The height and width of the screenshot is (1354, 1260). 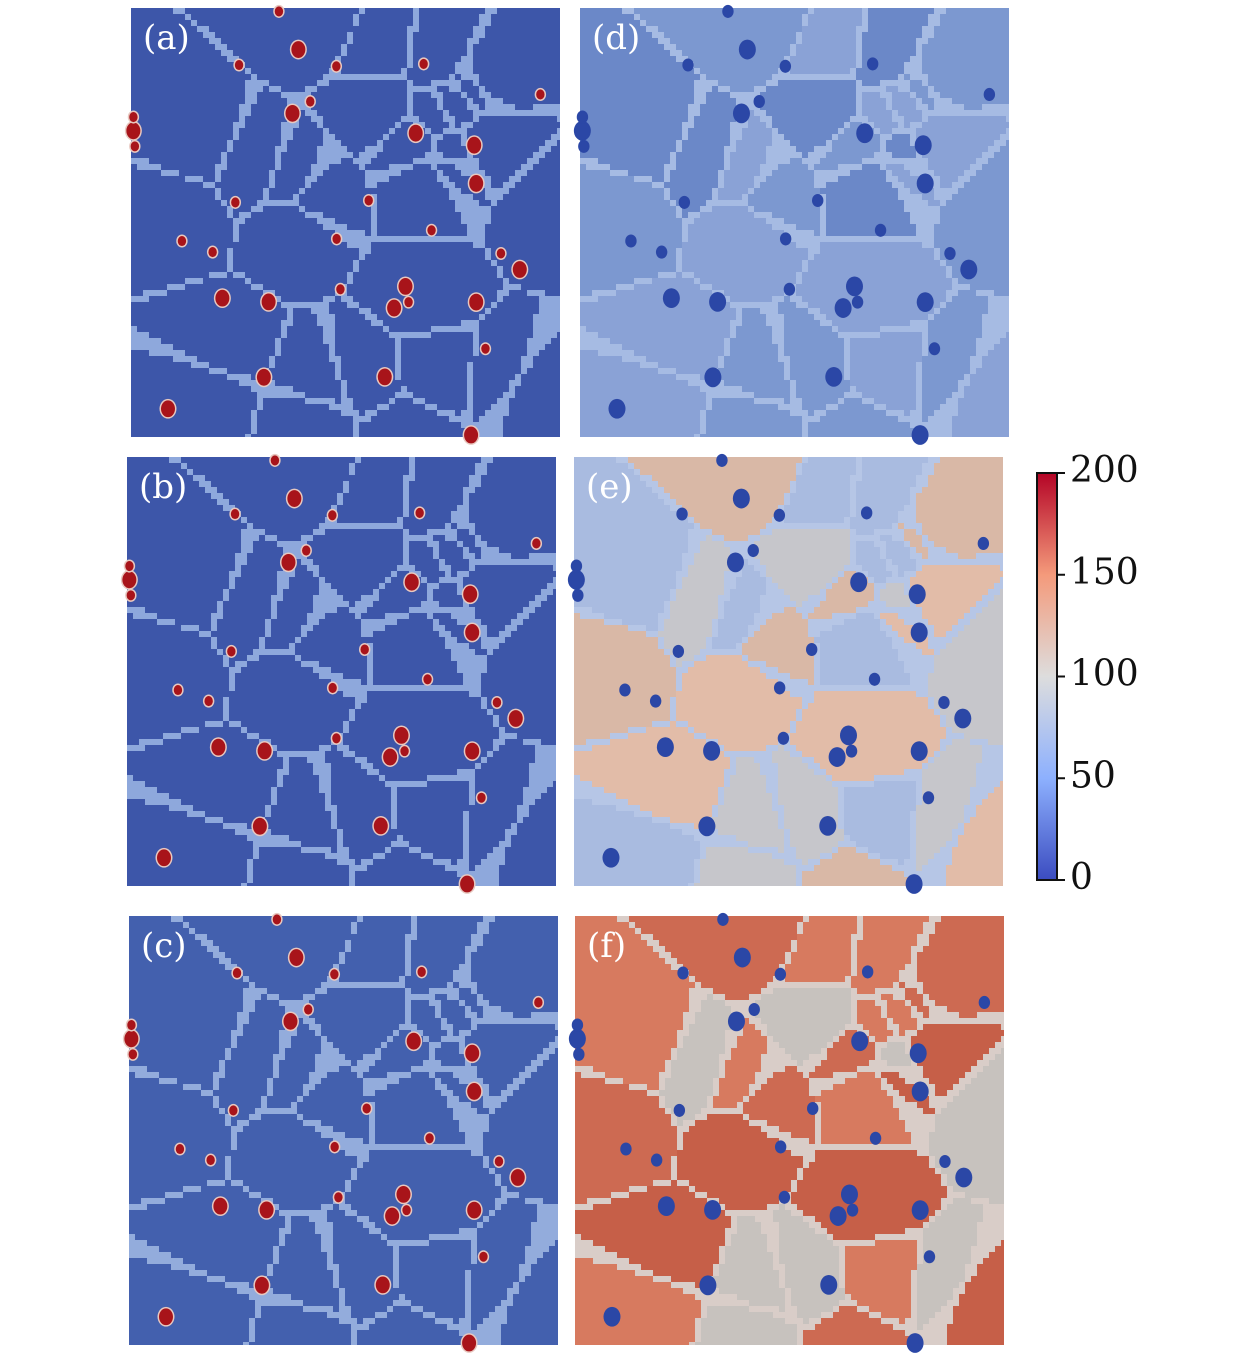 What do you see at coordinates (785, 673) in the screenshot?
I see `panel: (e)` at bounding box center [785, 673].